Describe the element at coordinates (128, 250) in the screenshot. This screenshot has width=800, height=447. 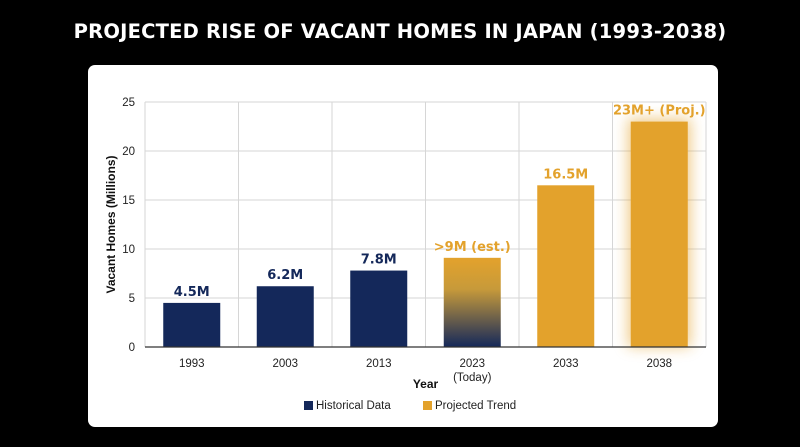
I see `y-tick-label: 10` at that location.